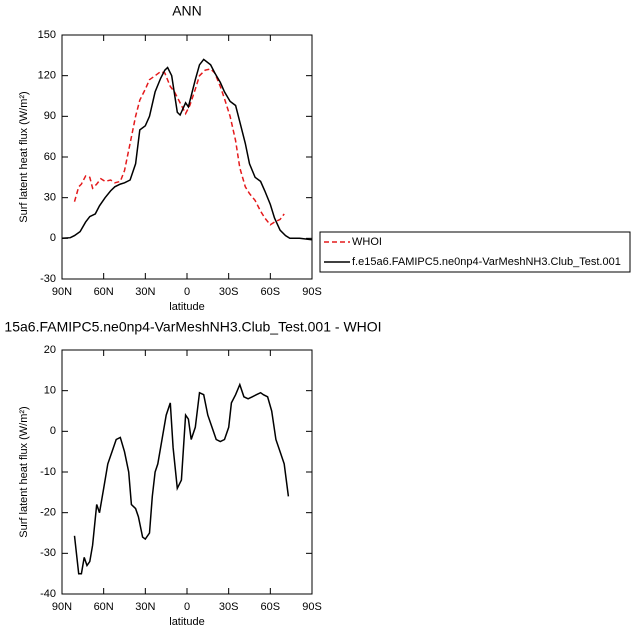  I want to click on legend-label: WHOI, so click(367, 242).